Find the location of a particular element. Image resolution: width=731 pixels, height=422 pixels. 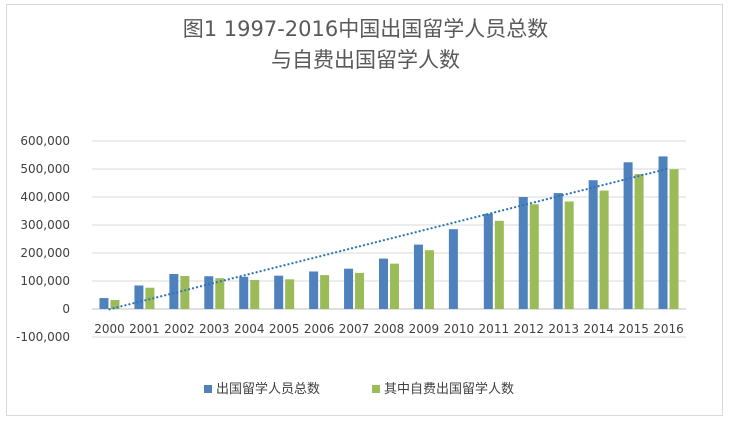

y-tick-label: 500,000 is located at coordinates (45, 169).